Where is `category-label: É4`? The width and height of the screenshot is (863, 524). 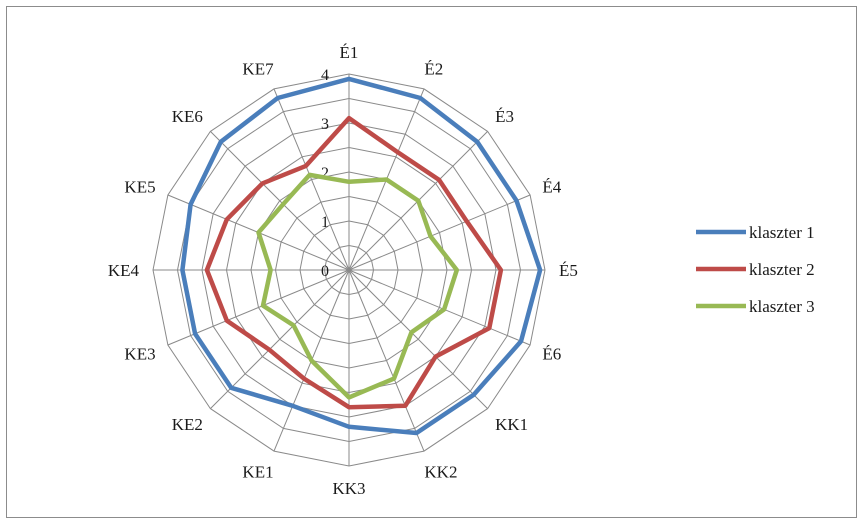 category-label: É4 is located at coordinates (551, 187).